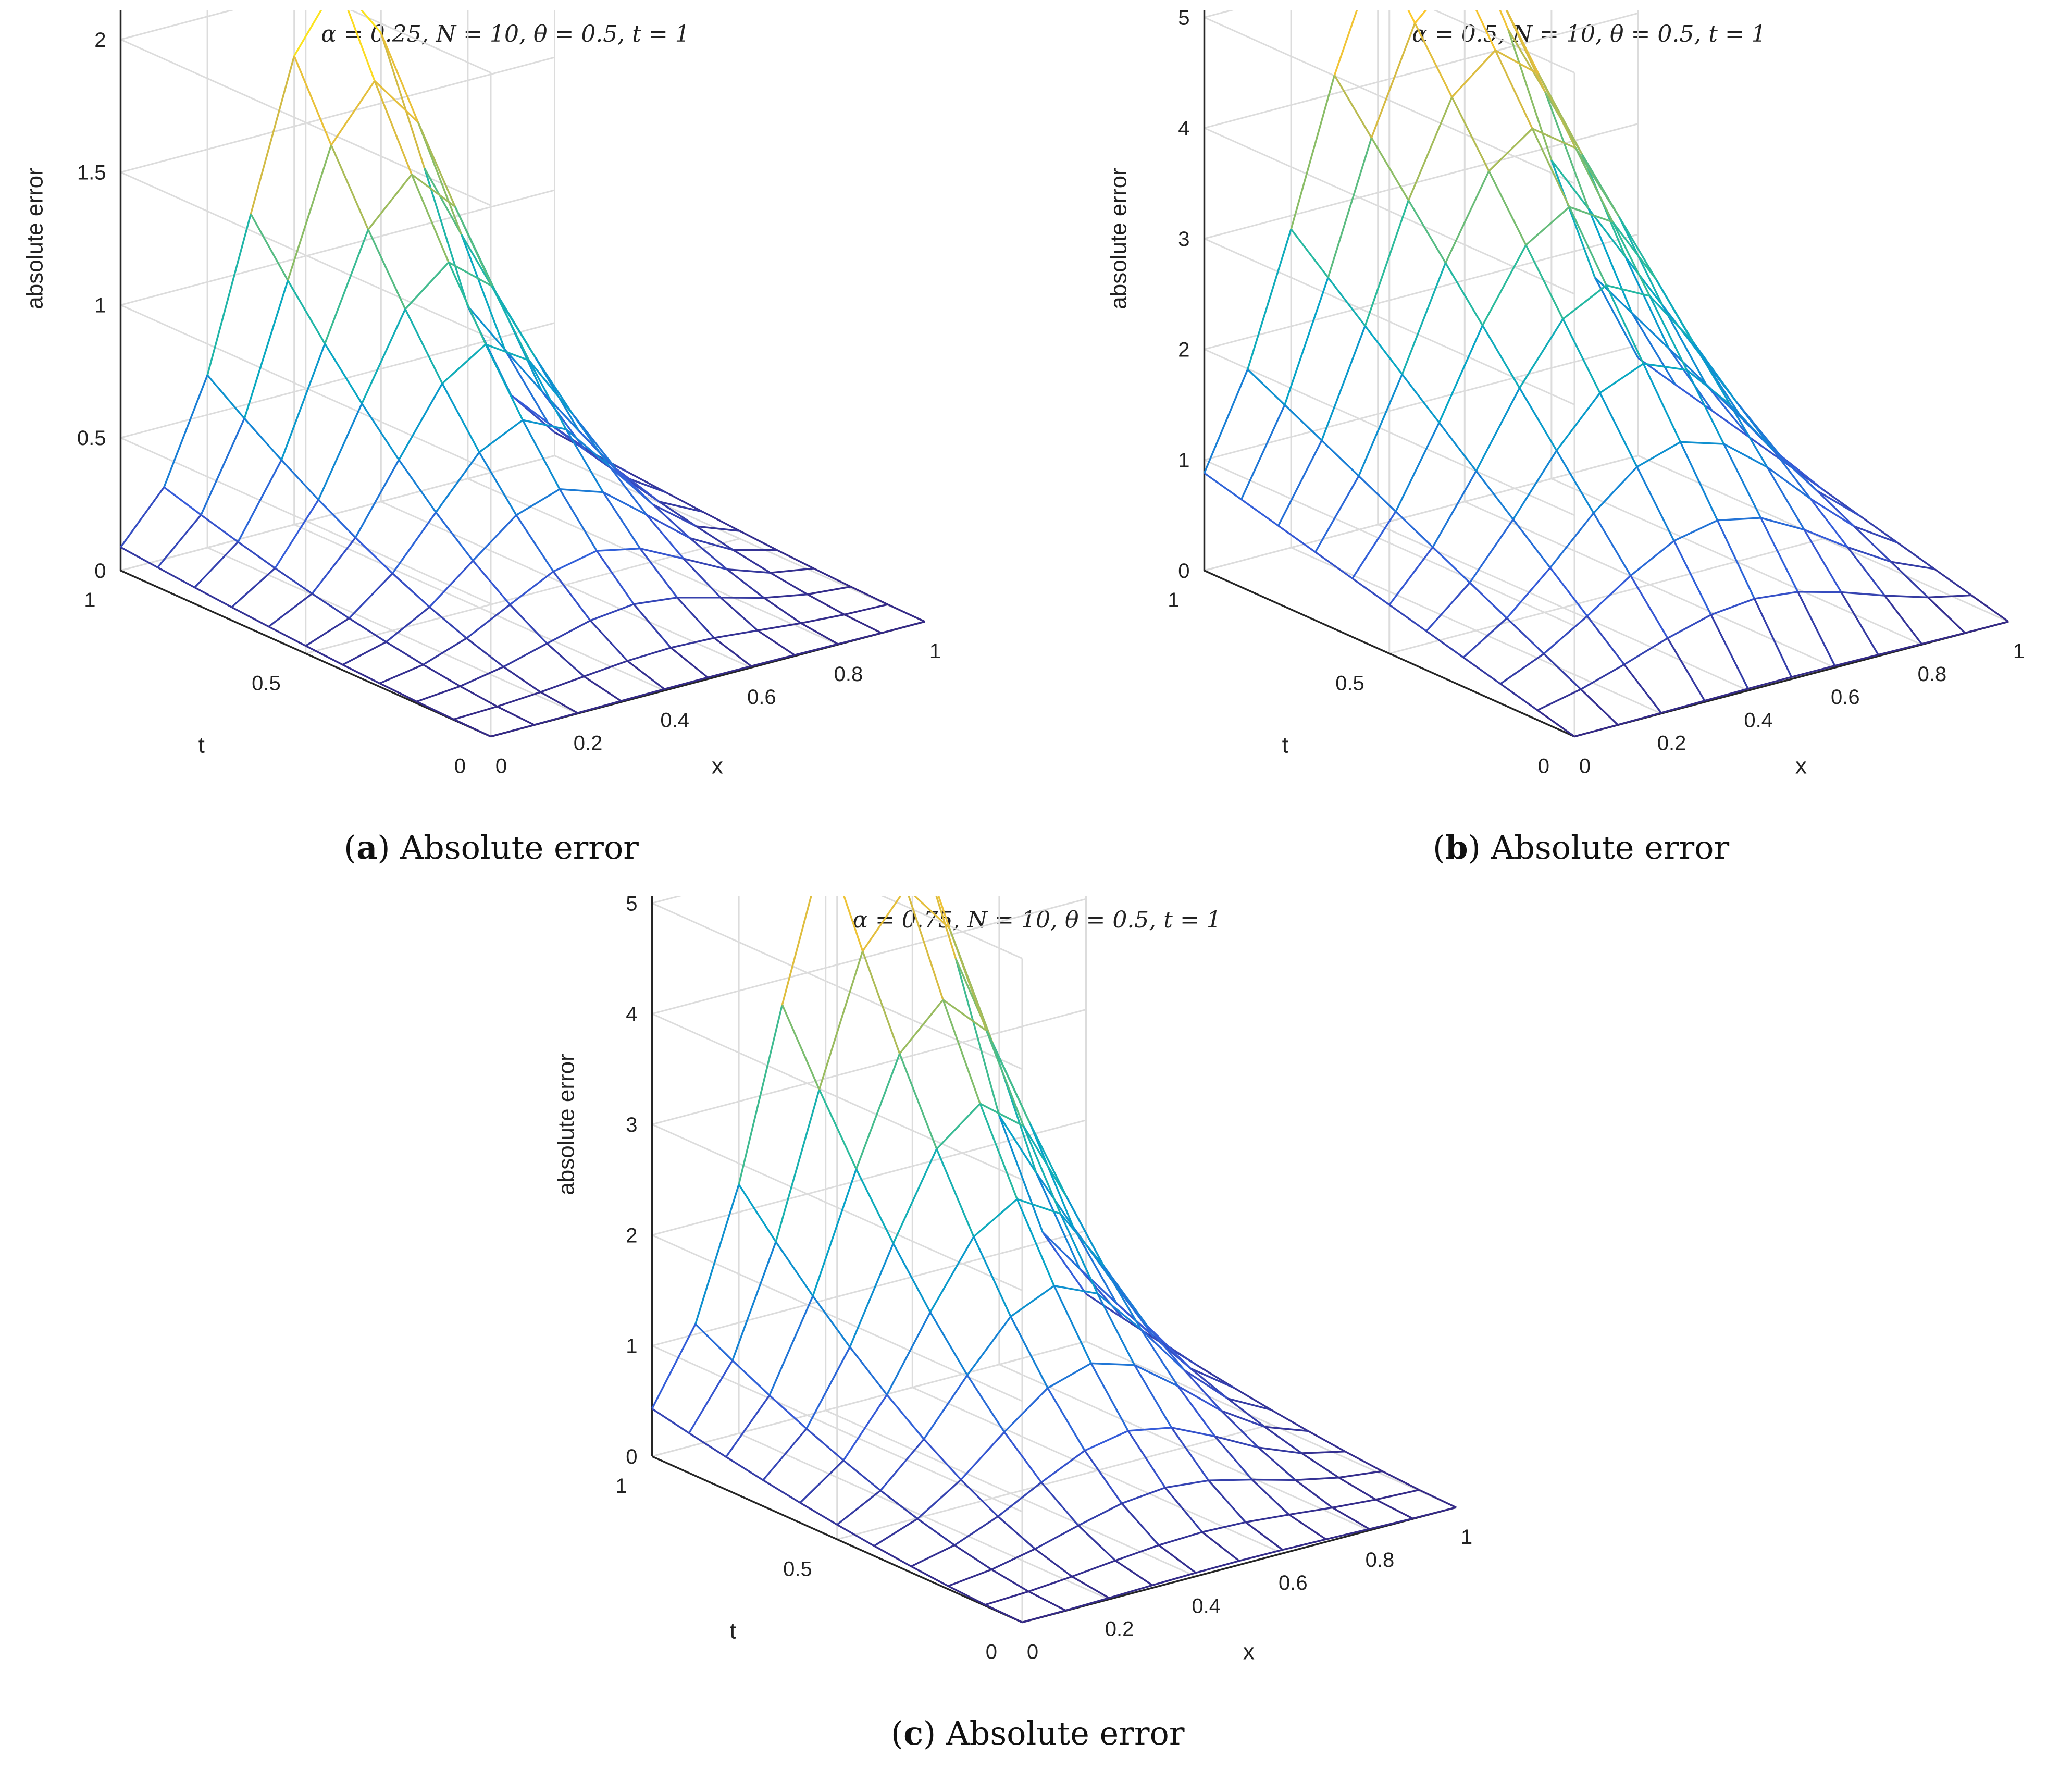  What do you see at coordinates (1544, 766) in the screenshot?
I see `t-tick-label: 0` at bounding box center [1544, 766].